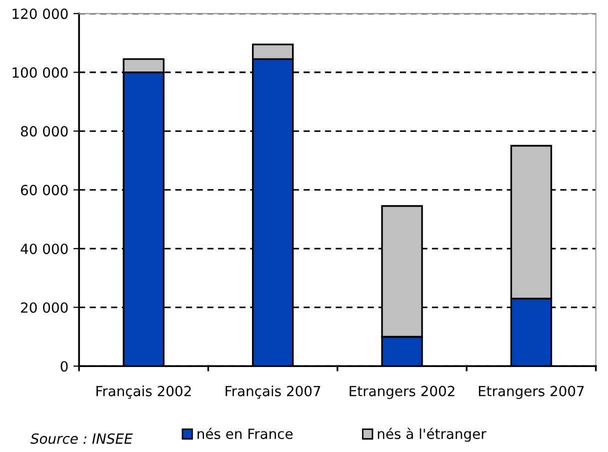 This screenshot has height=452, width=608. What do you see at coordinates (64, 366) in the screenshot?
I see `y-tick-label: 0` at bounding box center [64, 366].